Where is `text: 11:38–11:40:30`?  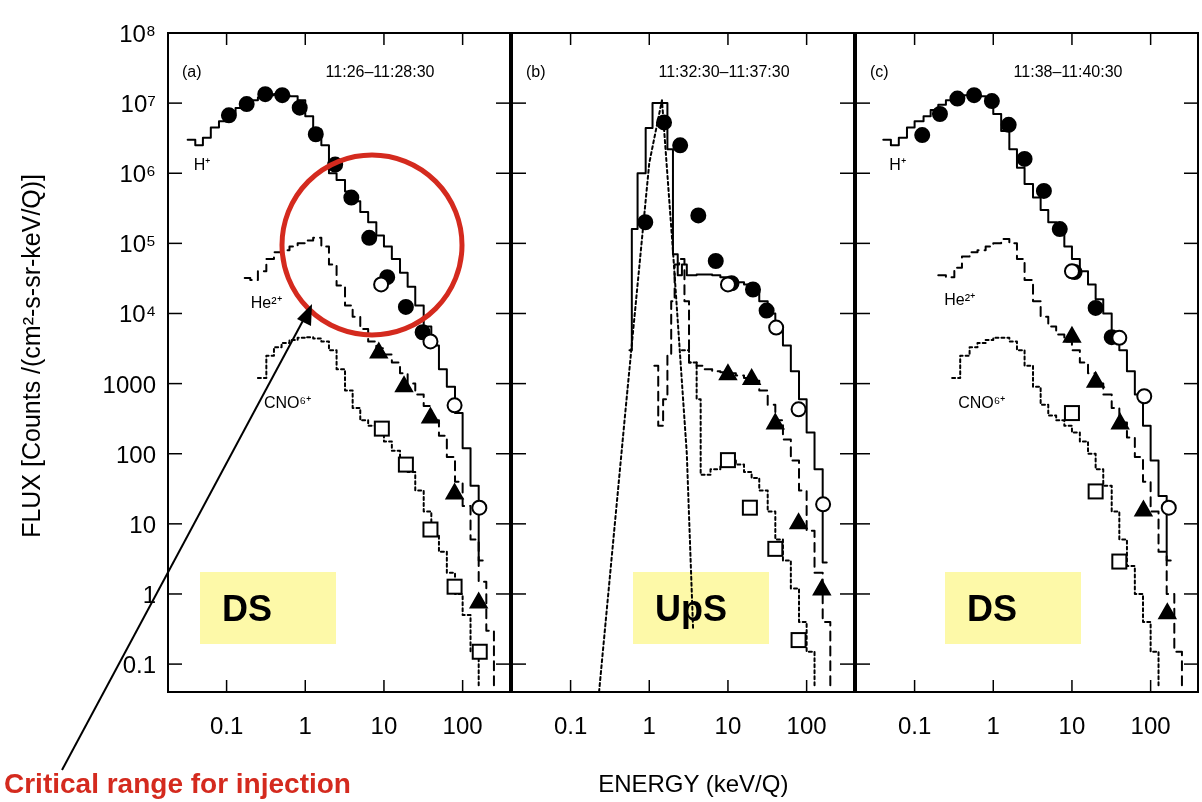
text: 11:38–11:40:30 is located at coordinates (1068, 71).